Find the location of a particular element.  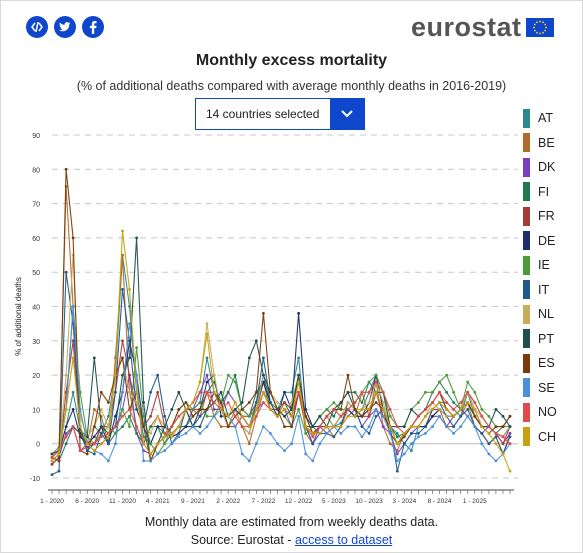

y-tick-label: 30 is located at coordinates (36, 342).